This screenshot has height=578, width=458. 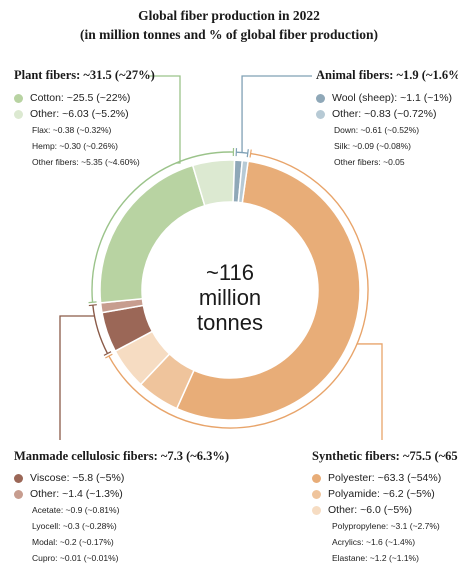 I want to click on center-total: ~116, so click(x=230, y=272).